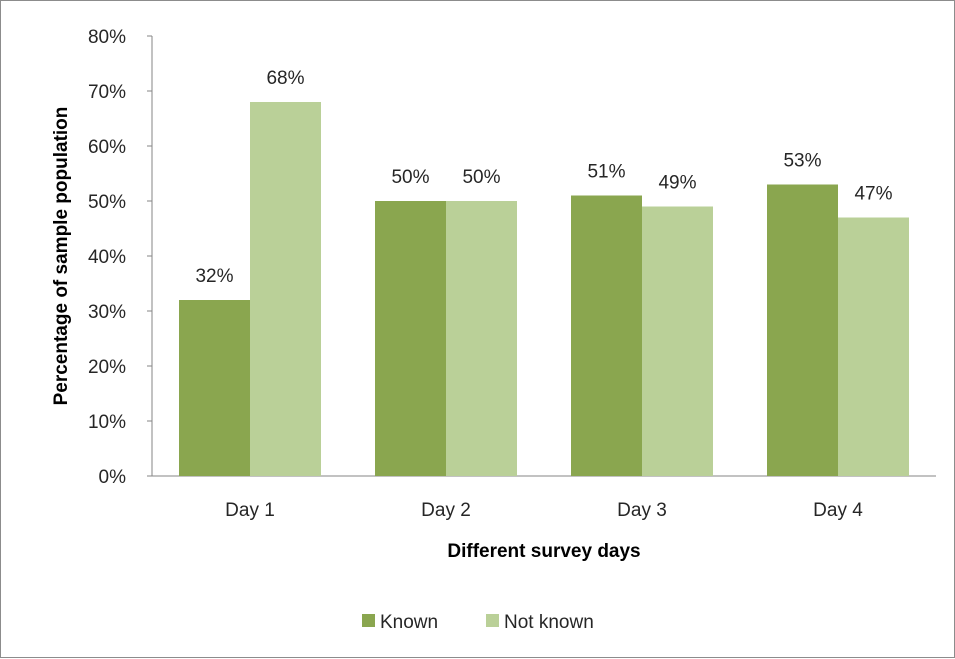 This screenshot has height=659, width=955. Describe the element at coordinates (802, 161) in the screenshot. I see `data-label: 53%` at that location.